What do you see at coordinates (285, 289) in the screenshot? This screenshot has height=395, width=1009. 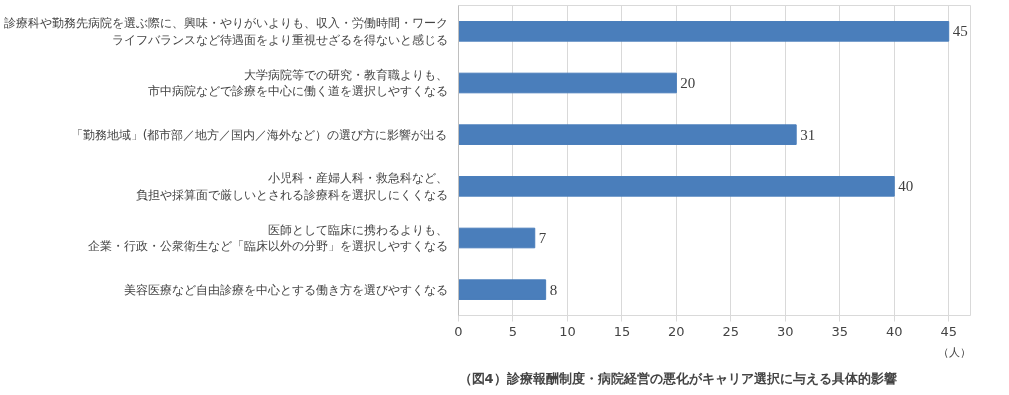 I see `y-tick-label: 美容医療など自由診療を中心とする働き方を選びやすくなる` at bounding box center [285, 289].